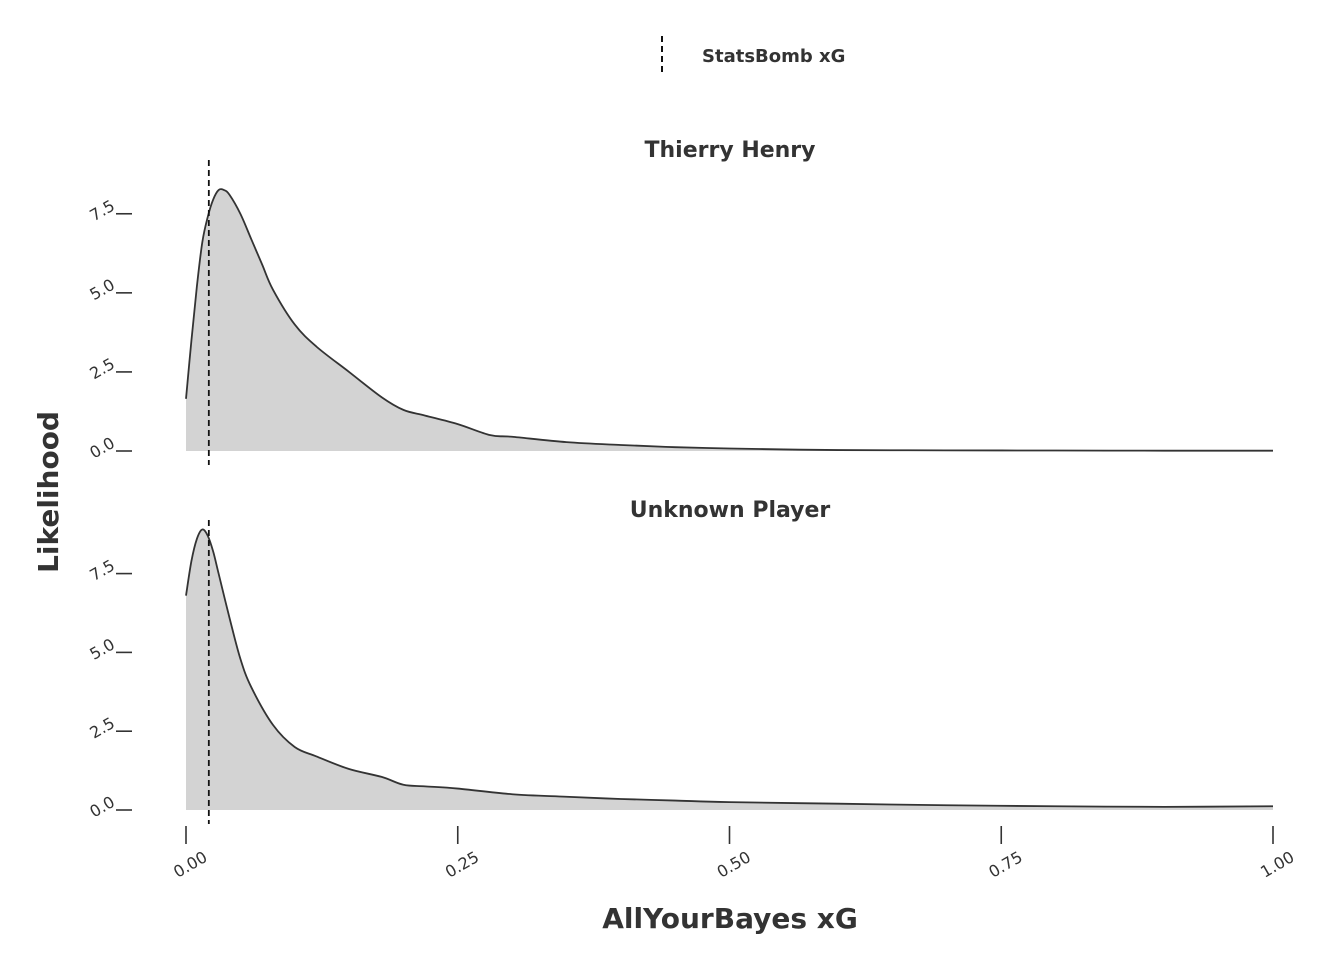 The width and height of the screenshot is (1344, 965). What do you see at coordinates (729, 150) in the screenshot?
I see `panel-title-1: Thierry Henry` at bounding box center [729, 150].